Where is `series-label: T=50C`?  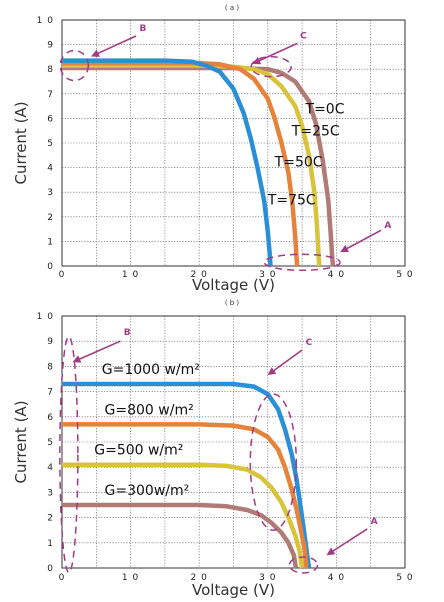 series-label: T=50C is located at coordinates (298, 162).